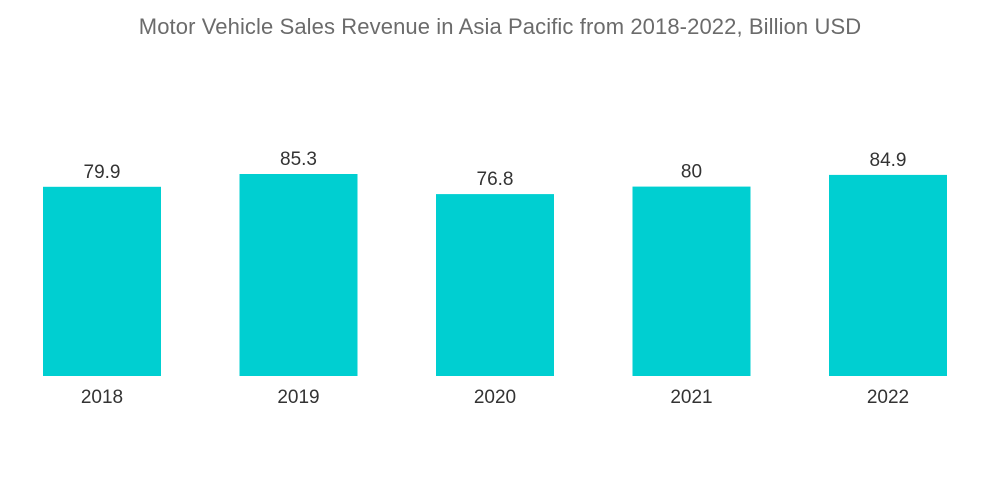  What do you see at coordinates (691, 281) in the screenshot?
I see `bar-2021` at bounding box center [691, 281].